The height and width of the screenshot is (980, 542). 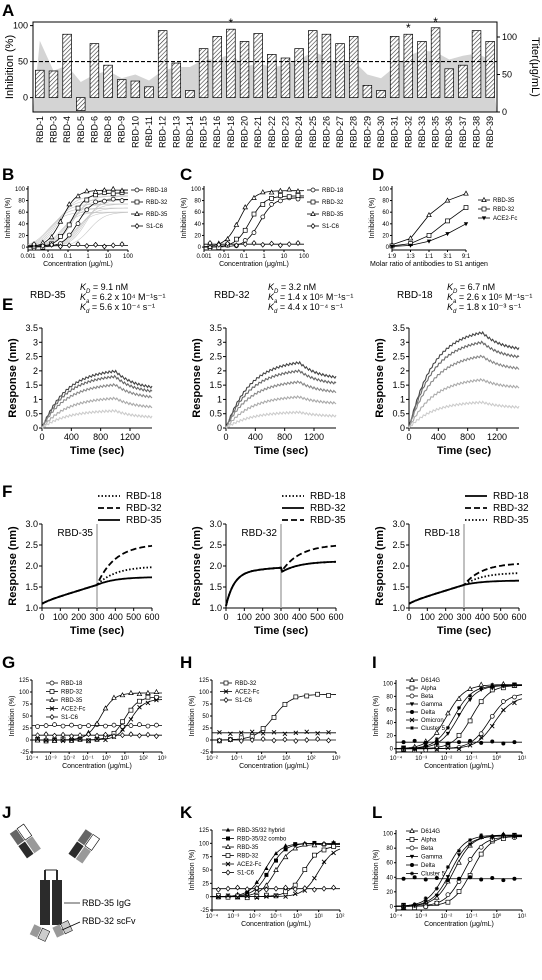 I want to click on y-axis-label: Inhibition (%), so click(x=8, y=218).